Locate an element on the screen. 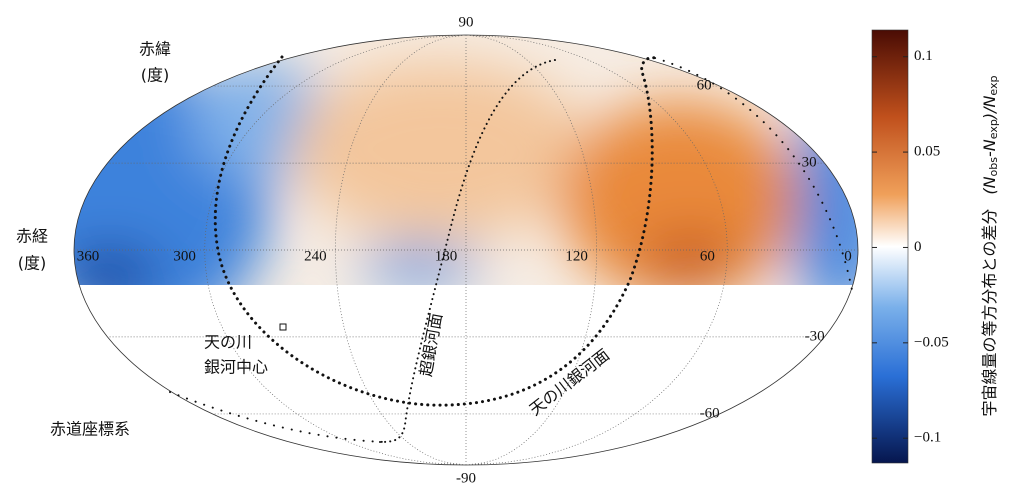 The width and height of the screenshot is (1014, 491). colorbar-label: 宇宙線量の等方分布との差分(Nobs-Nexp)/Nexp is located at coordinates (990, 245).